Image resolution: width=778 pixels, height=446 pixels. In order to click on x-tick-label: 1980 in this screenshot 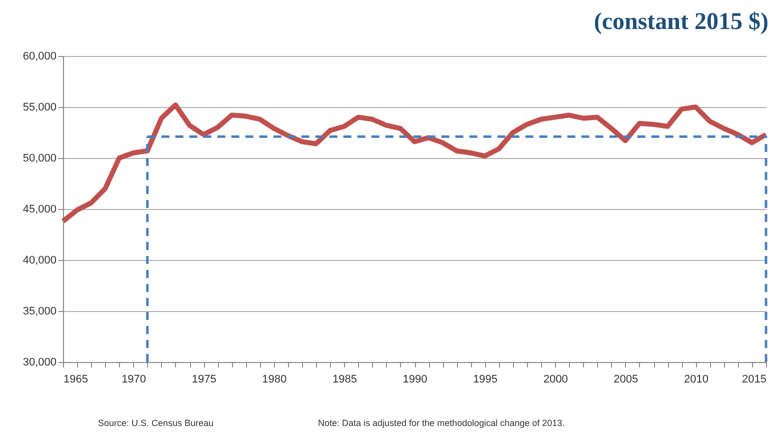, I will do `click(274, 380)`.